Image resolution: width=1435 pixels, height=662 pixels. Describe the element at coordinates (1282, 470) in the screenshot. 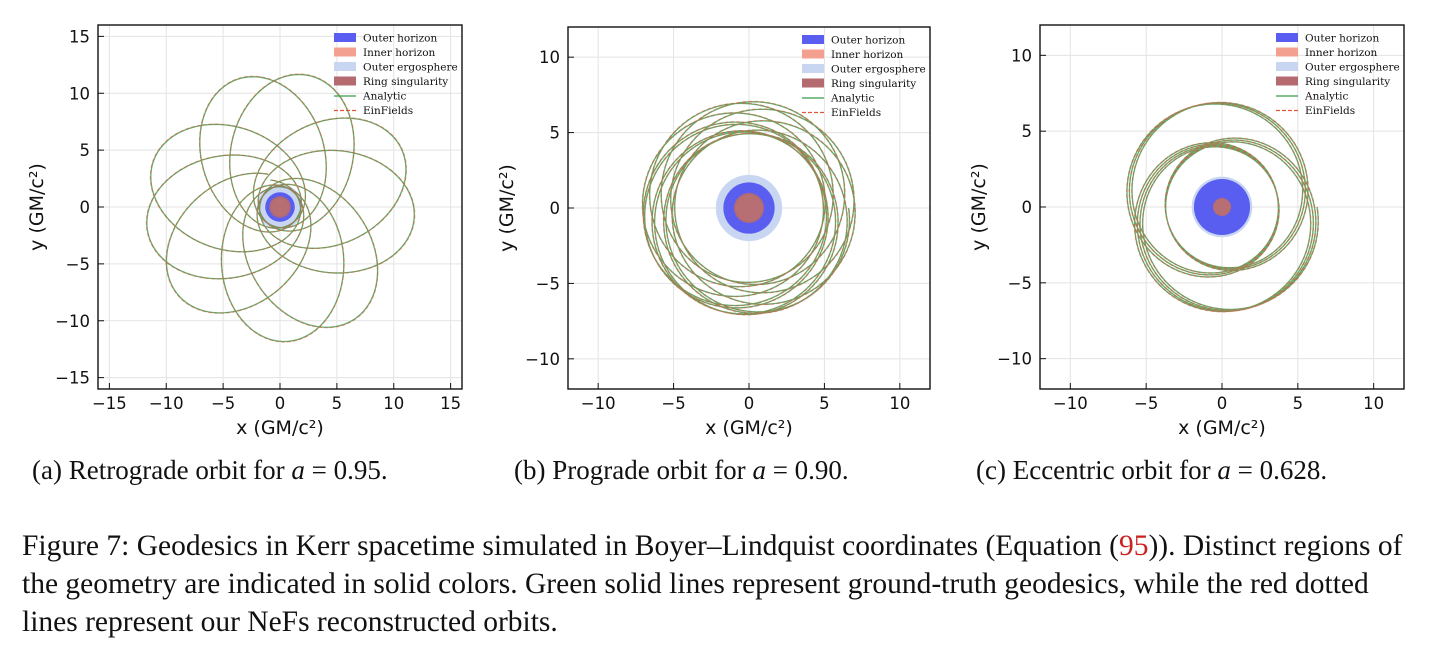

I see `subcaption-c-eq: = 0.628.` at that location.